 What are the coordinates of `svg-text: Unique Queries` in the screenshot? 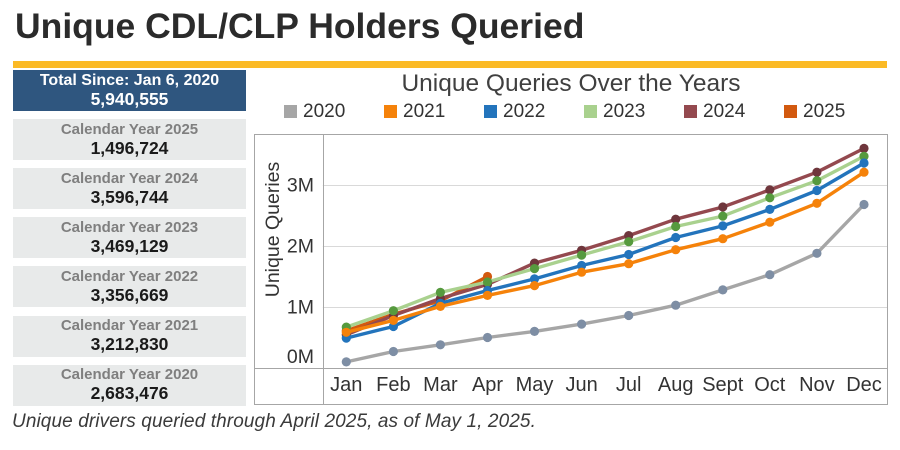 It's located at (273, 230).